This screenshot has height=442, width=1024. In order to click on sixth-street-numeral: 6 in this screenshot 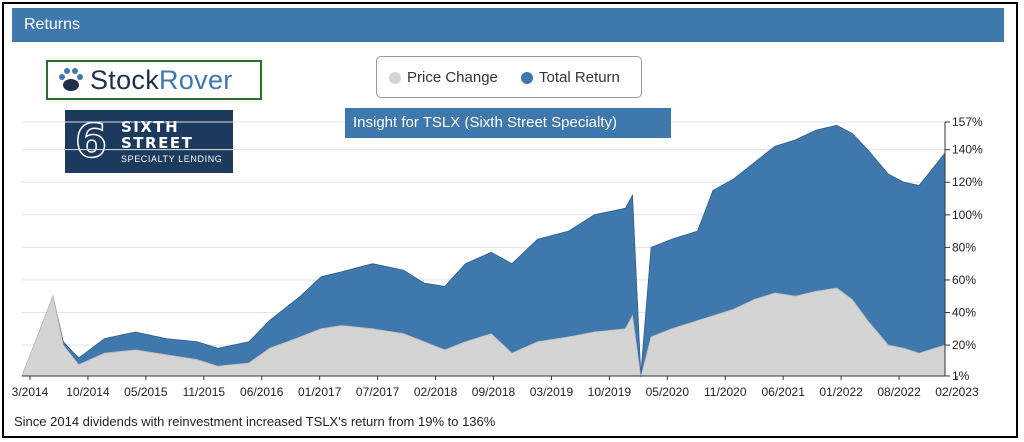, I will do `click(91, 141)`.